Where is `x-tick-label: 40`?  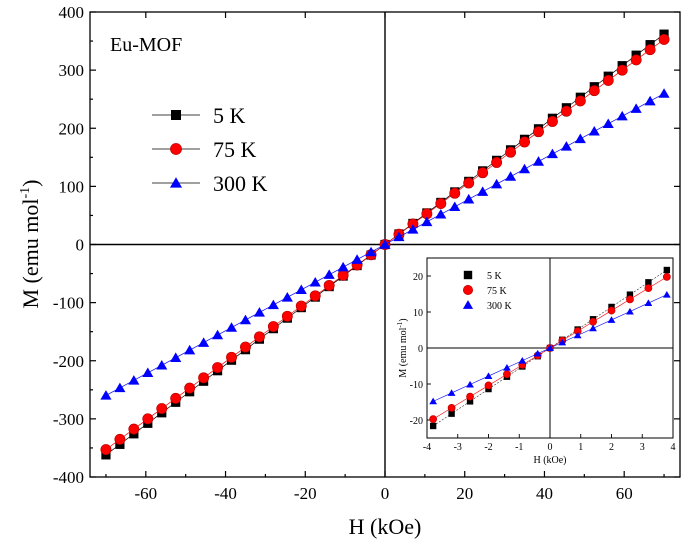 x-tick-label: 40 is located at coordinates (544, 493).